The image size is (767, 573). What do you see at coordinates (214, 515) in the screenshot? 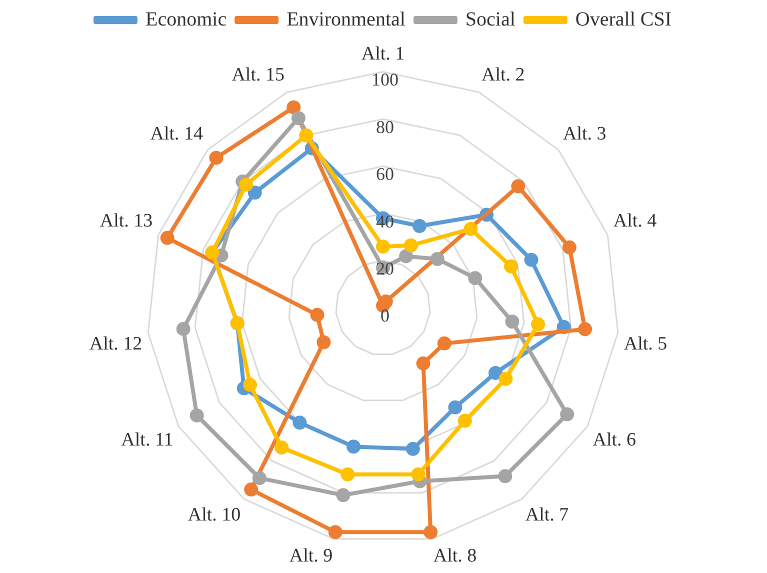
I see `spoke-label: Alt. 10` at bounding box center [214, 515].